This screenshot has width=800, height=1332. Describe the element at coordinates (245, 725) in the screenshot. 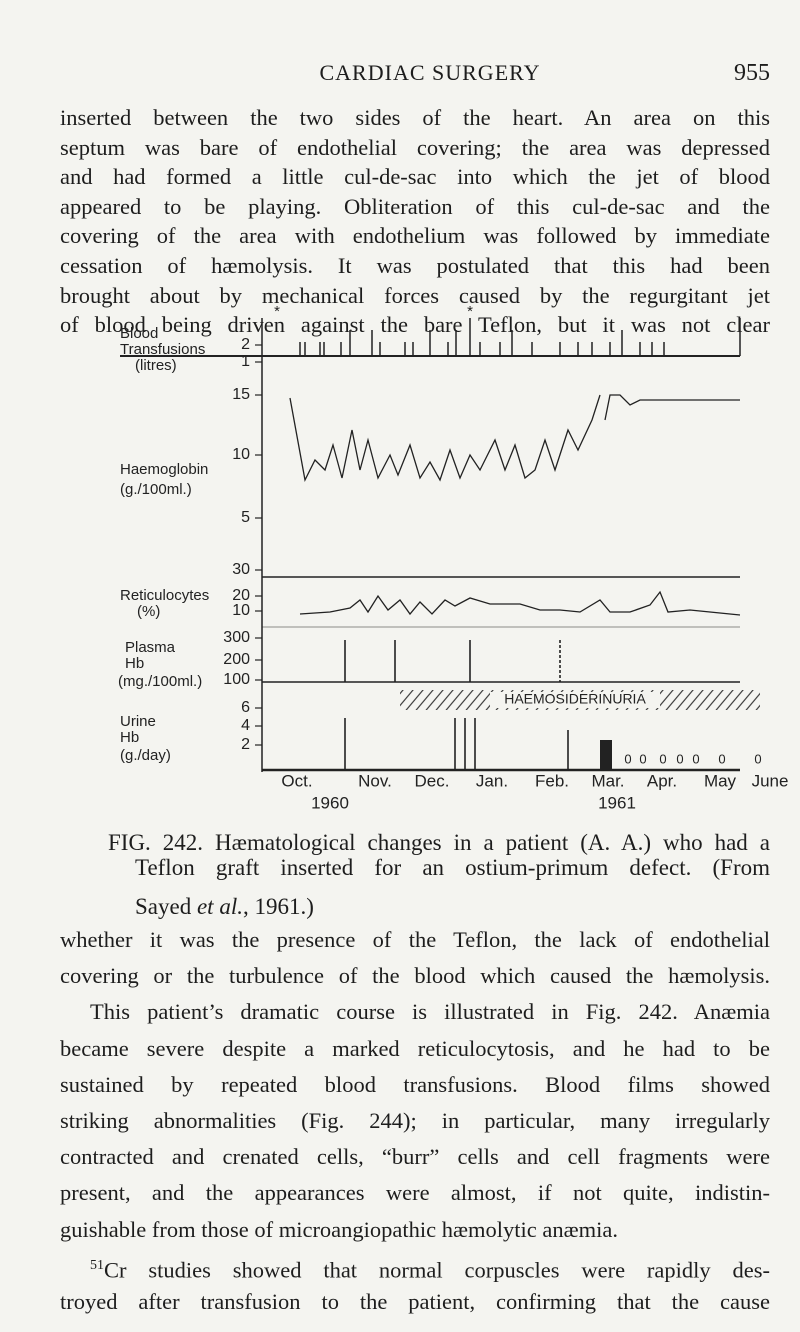

I see `tick-label: 4` at that location.